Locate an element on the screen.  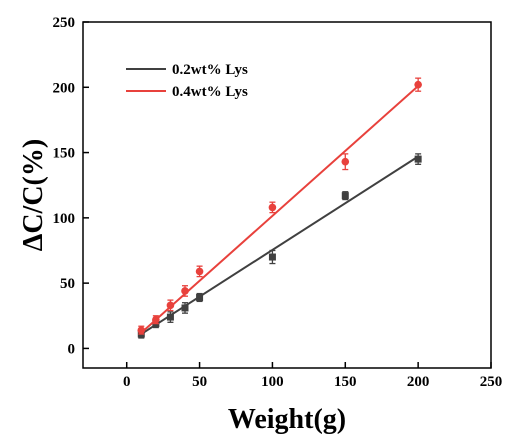
y-axis-title: ΔC/C(%) is located at coordinates (33, 195).